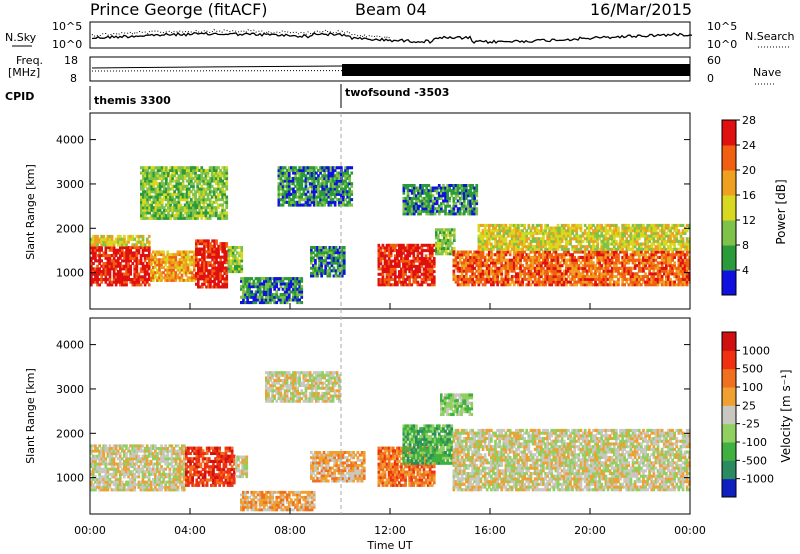  What do you see at coordinates (29, 60) in the screenshot?
I see `freq-label-1: Freq.` at bounding box center [29, 60].